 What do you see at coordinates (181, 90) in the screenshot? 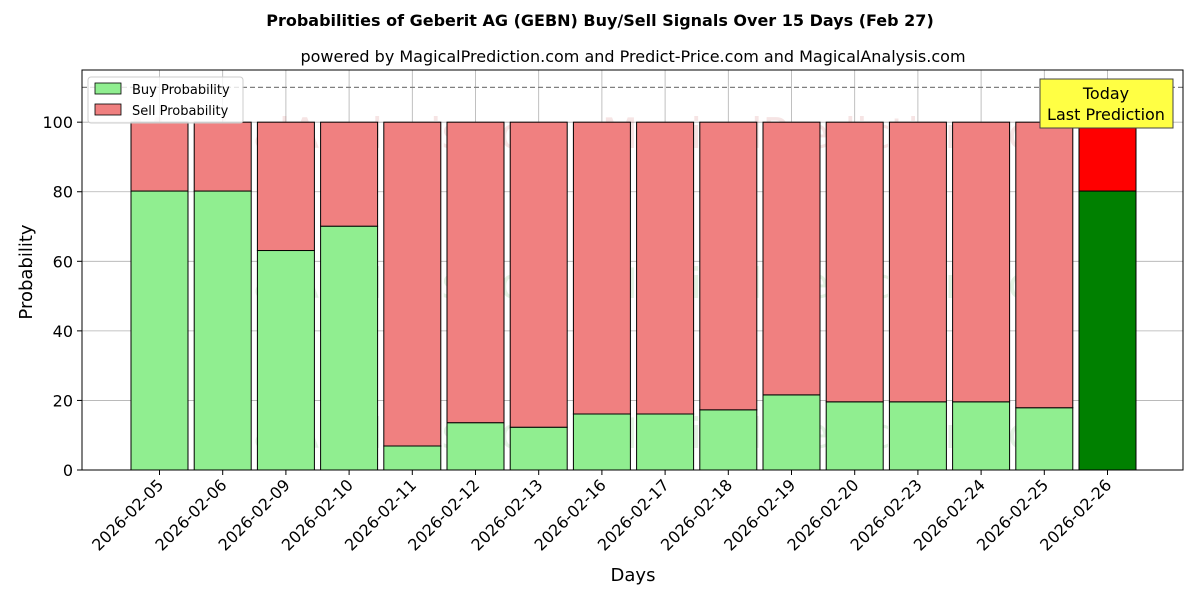
I see `legend-buy-label: Buy Probability` at bounding box center [181, 90].